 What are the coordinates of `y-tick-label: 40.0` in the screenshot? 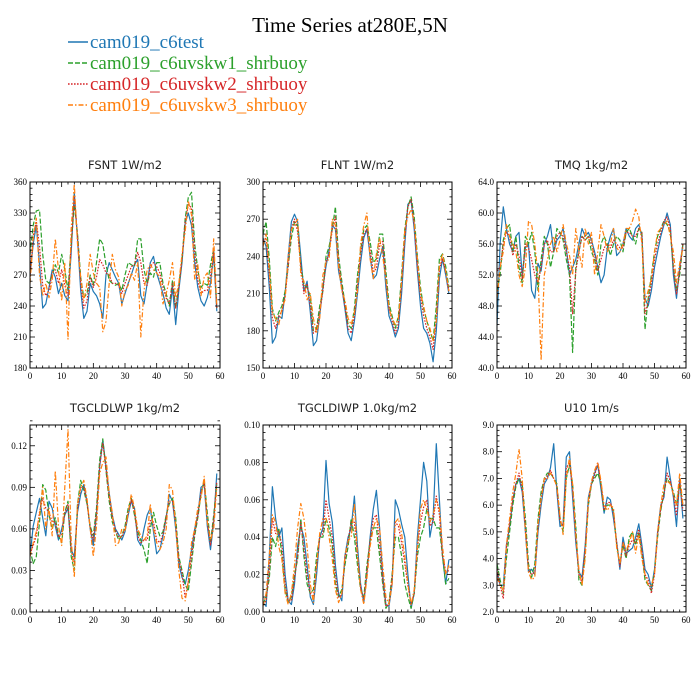 It's located at (486, 368).